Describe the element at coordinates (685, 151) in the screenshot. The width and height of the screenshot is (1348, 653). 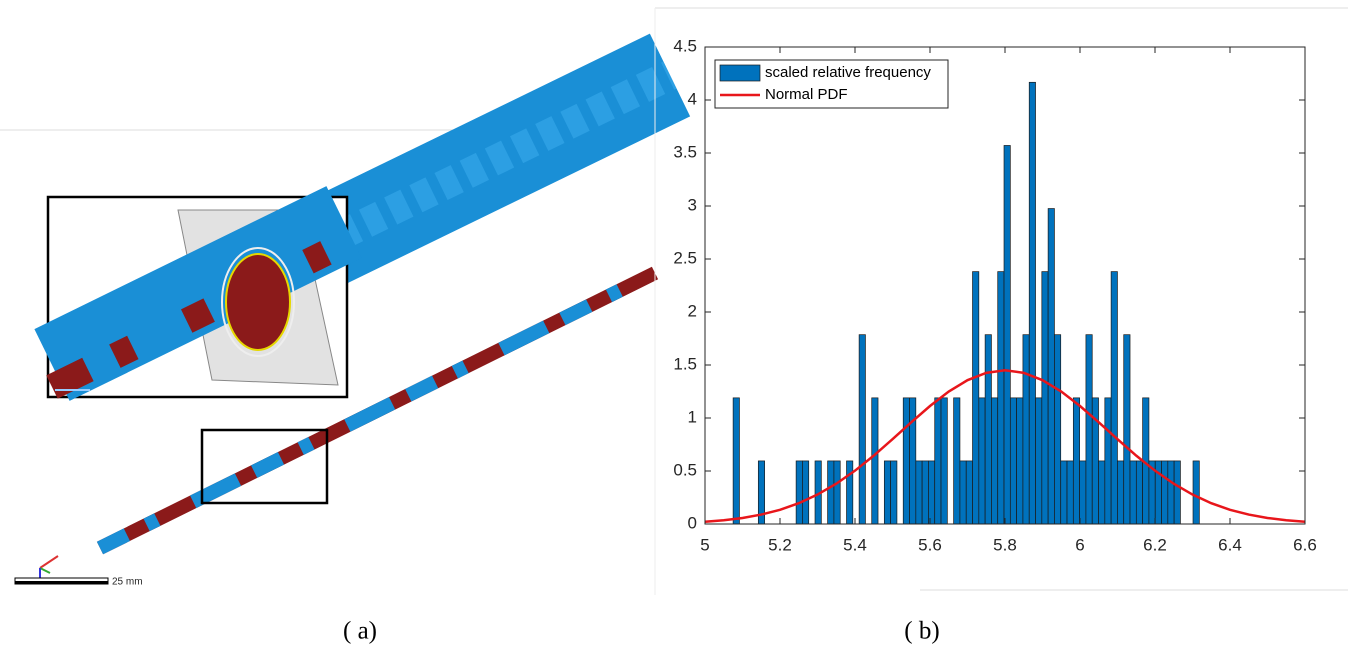
I see `y-tick-label: 3.5` at that location.